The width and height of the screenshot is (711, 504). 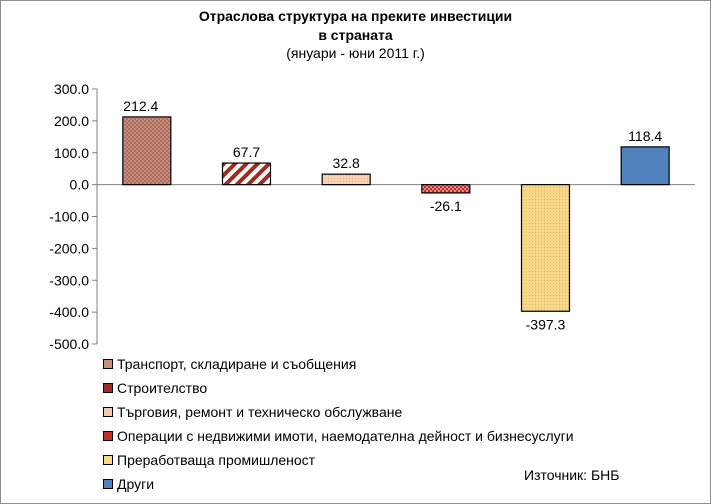 What do you see at coordinates (355, 35) in the screenshot?
I see `chart-title-line-2: в страната` at bounding box center [355, 35].